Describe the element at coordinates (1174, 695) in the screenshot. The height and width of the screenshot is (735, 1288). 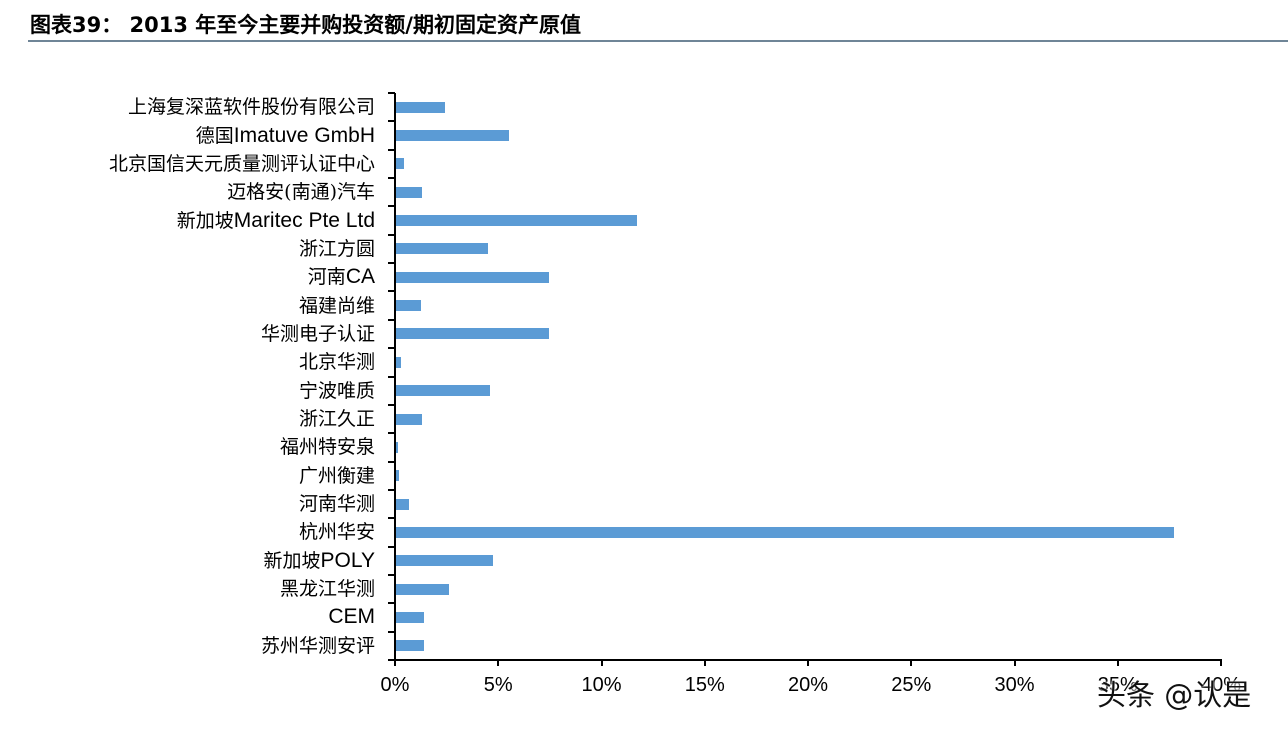
I see `watermark: 头条 @认是` at that location.